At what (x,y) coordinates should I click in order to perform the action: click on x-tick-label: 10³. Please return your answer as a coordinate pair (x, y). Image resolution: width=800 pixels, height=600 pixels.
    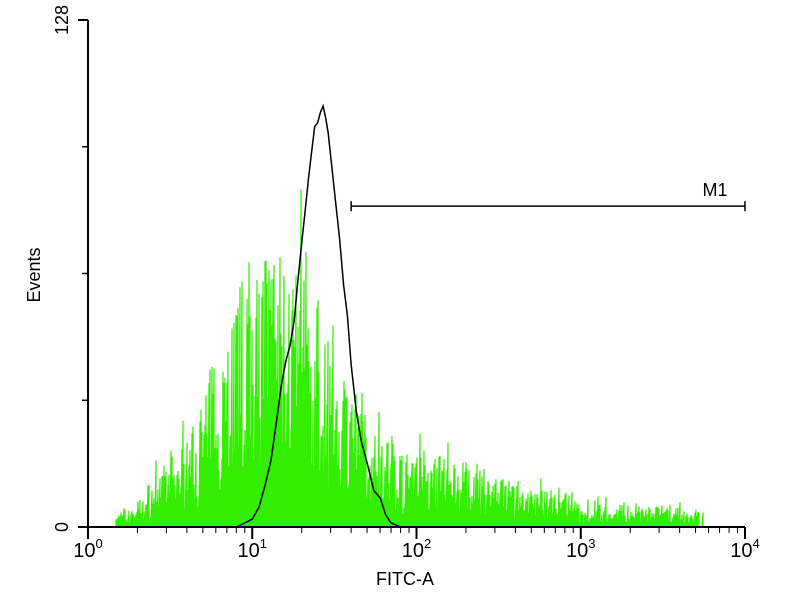
    Looking at the image, I should click on (580, 549).